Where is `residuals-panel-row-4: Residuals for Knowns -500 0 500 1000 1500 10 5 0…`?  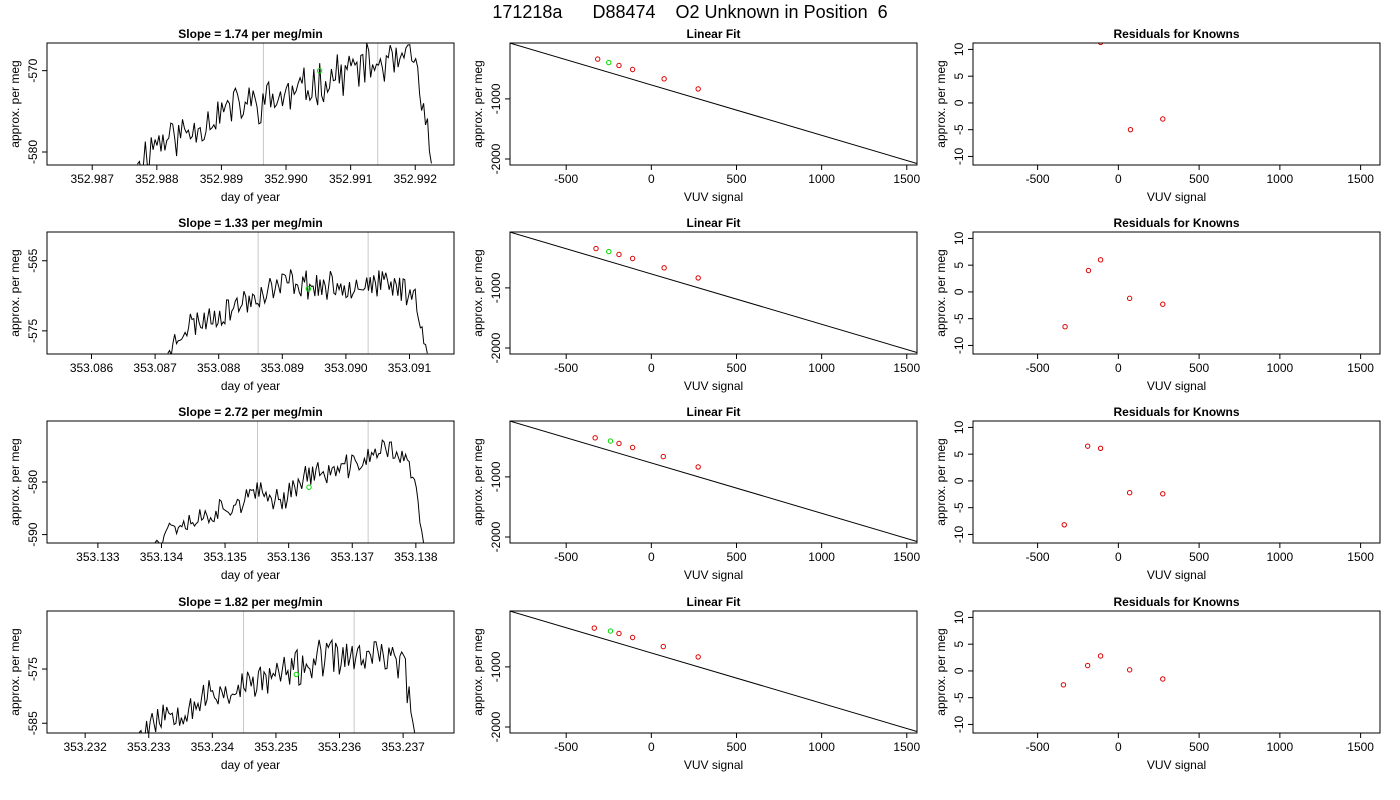
residuals-panel-row-4: Residuals for Knowns -500 0 500 1000 1500 10 5 0… is located at coordinates (1157, 683).